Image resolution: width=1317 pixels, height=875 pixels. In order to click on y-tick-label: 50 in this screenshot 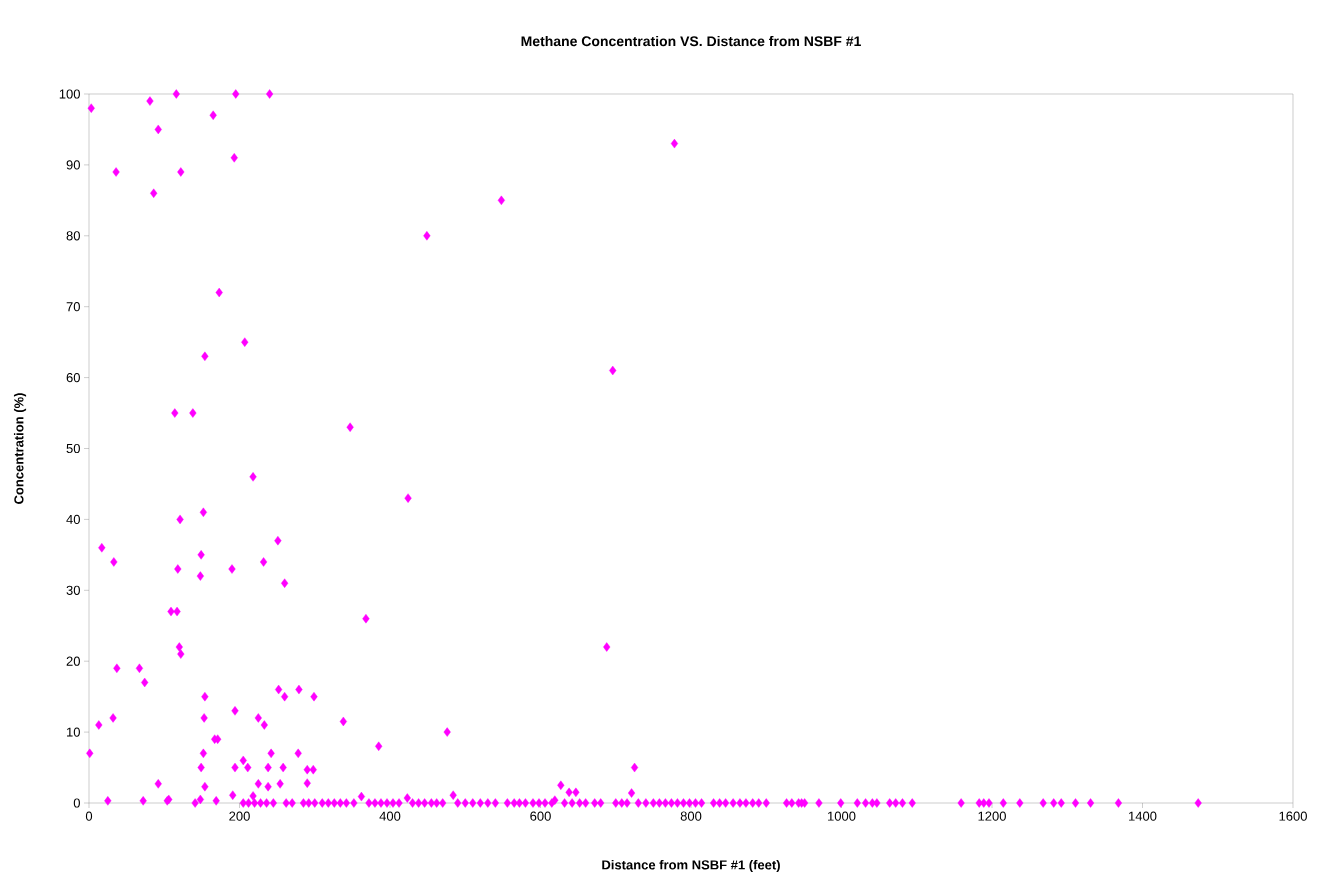, I will do `click(73, 448)`.